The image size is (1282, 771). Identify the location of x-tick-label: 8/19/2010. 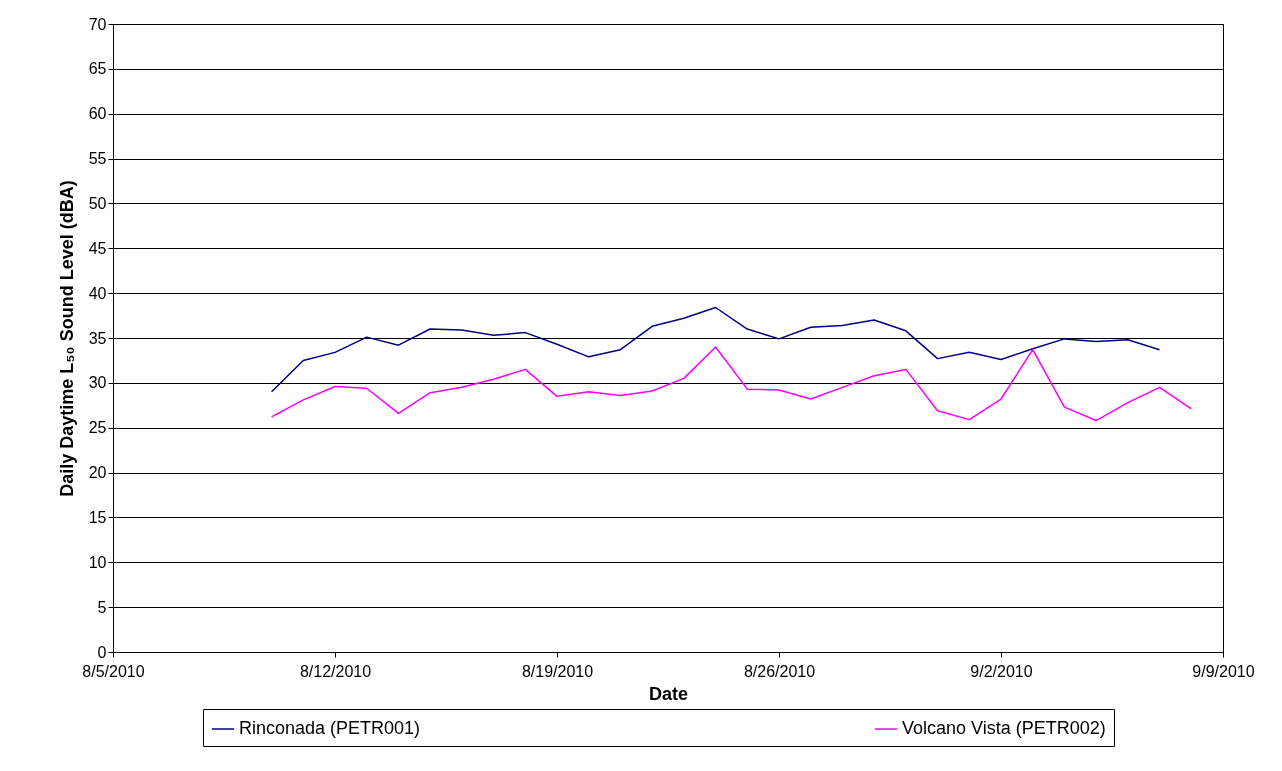
(557, 671).